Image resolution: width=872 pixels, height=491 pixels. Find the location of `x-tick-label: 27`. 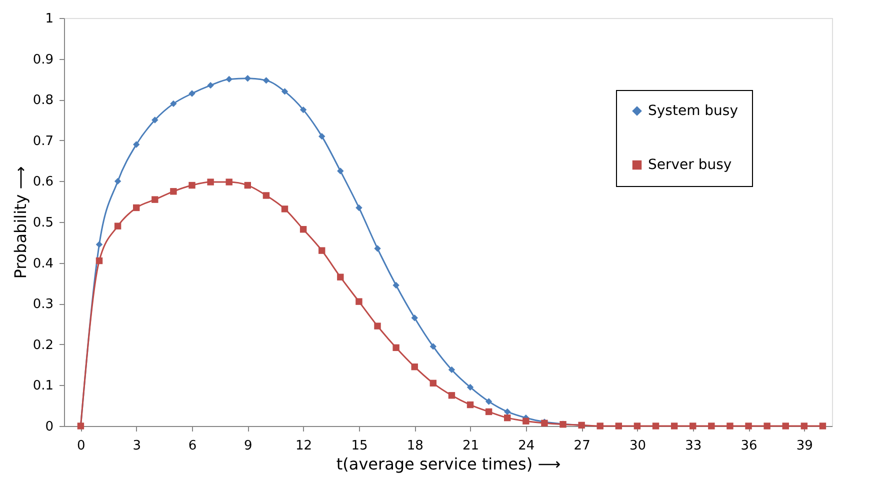

x-tick-label: 27 is located at coordinates (582, 446).